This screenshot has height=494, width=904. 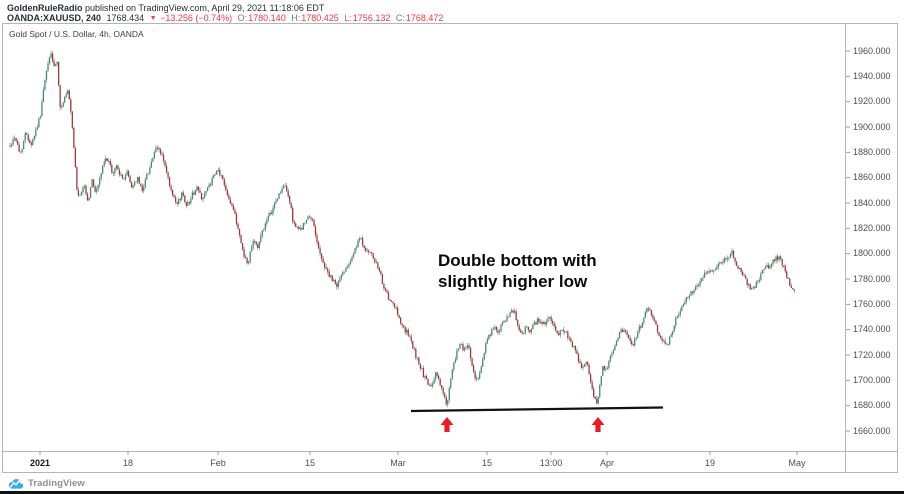 I want to click on down-triangle-icon: ▼, so click(x=153, y=18).